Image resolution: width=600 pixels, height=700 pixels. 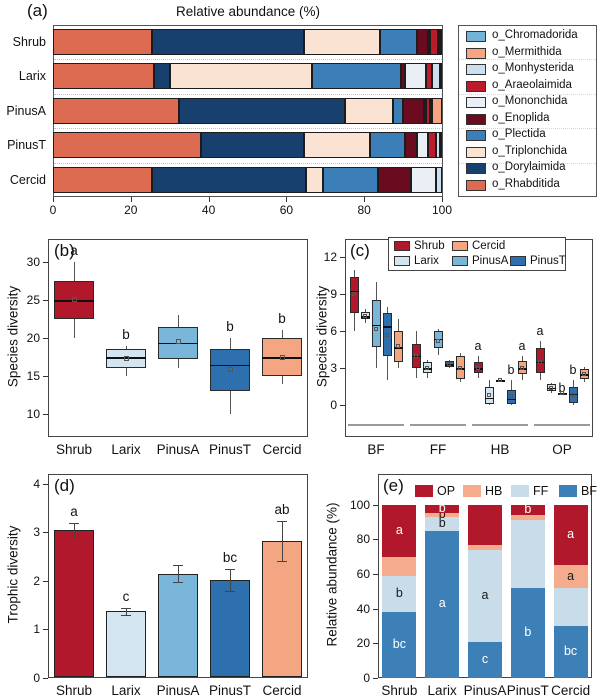 What do you see at coordinates (494, 491) in the screenshot?
I see `legend-label-hb: HB` at bounding box center [494, 491].